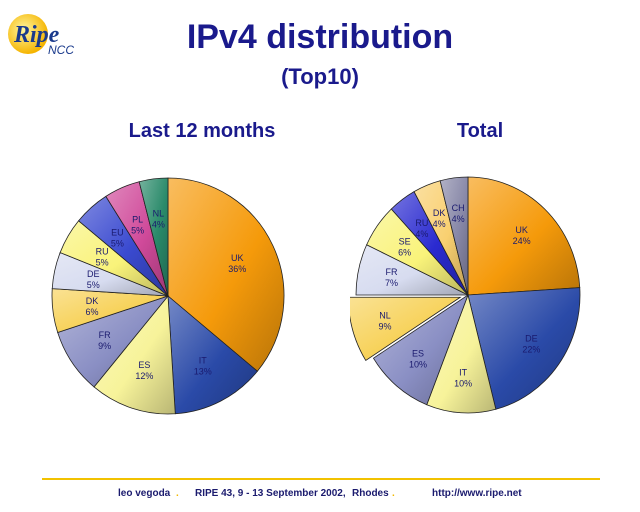 The width and height of the screenshot is (640, 512). What do you see at coordinates (137, 231) in the screenshot?
I see `slice-value-pl: 5%` at bounding box center [137, 231].